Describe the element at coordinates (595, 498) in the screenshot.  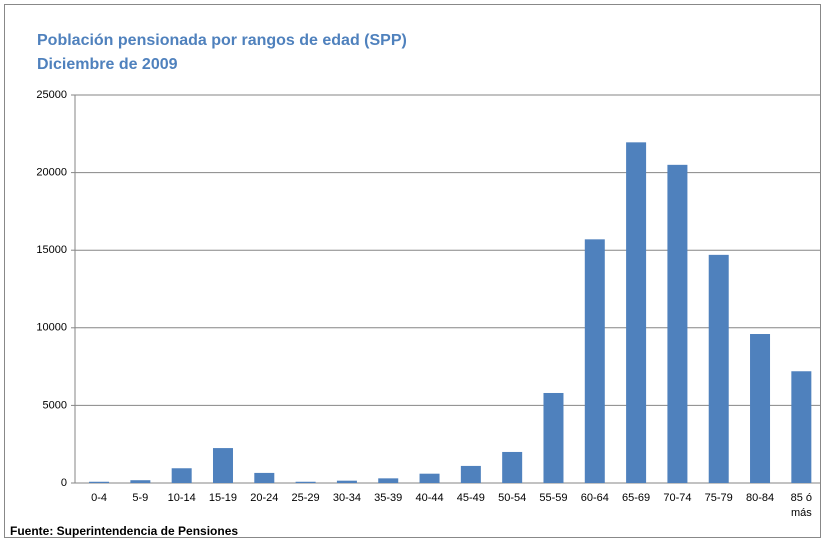
I see `x-tick-label: 60-64` at that location.